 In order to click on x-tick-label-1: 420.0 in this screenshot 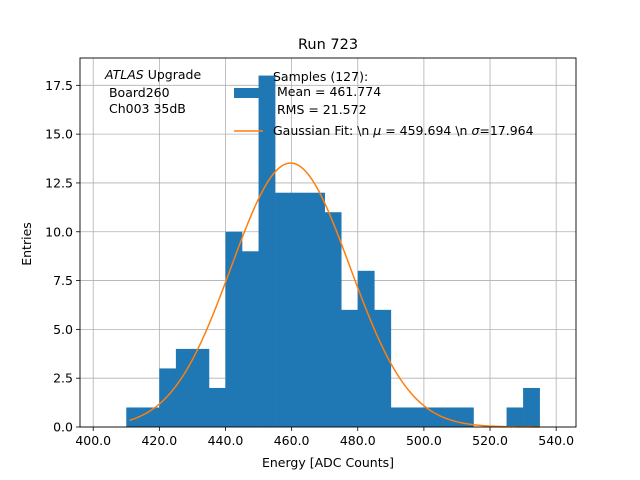, I will do `click(159, 440)`.